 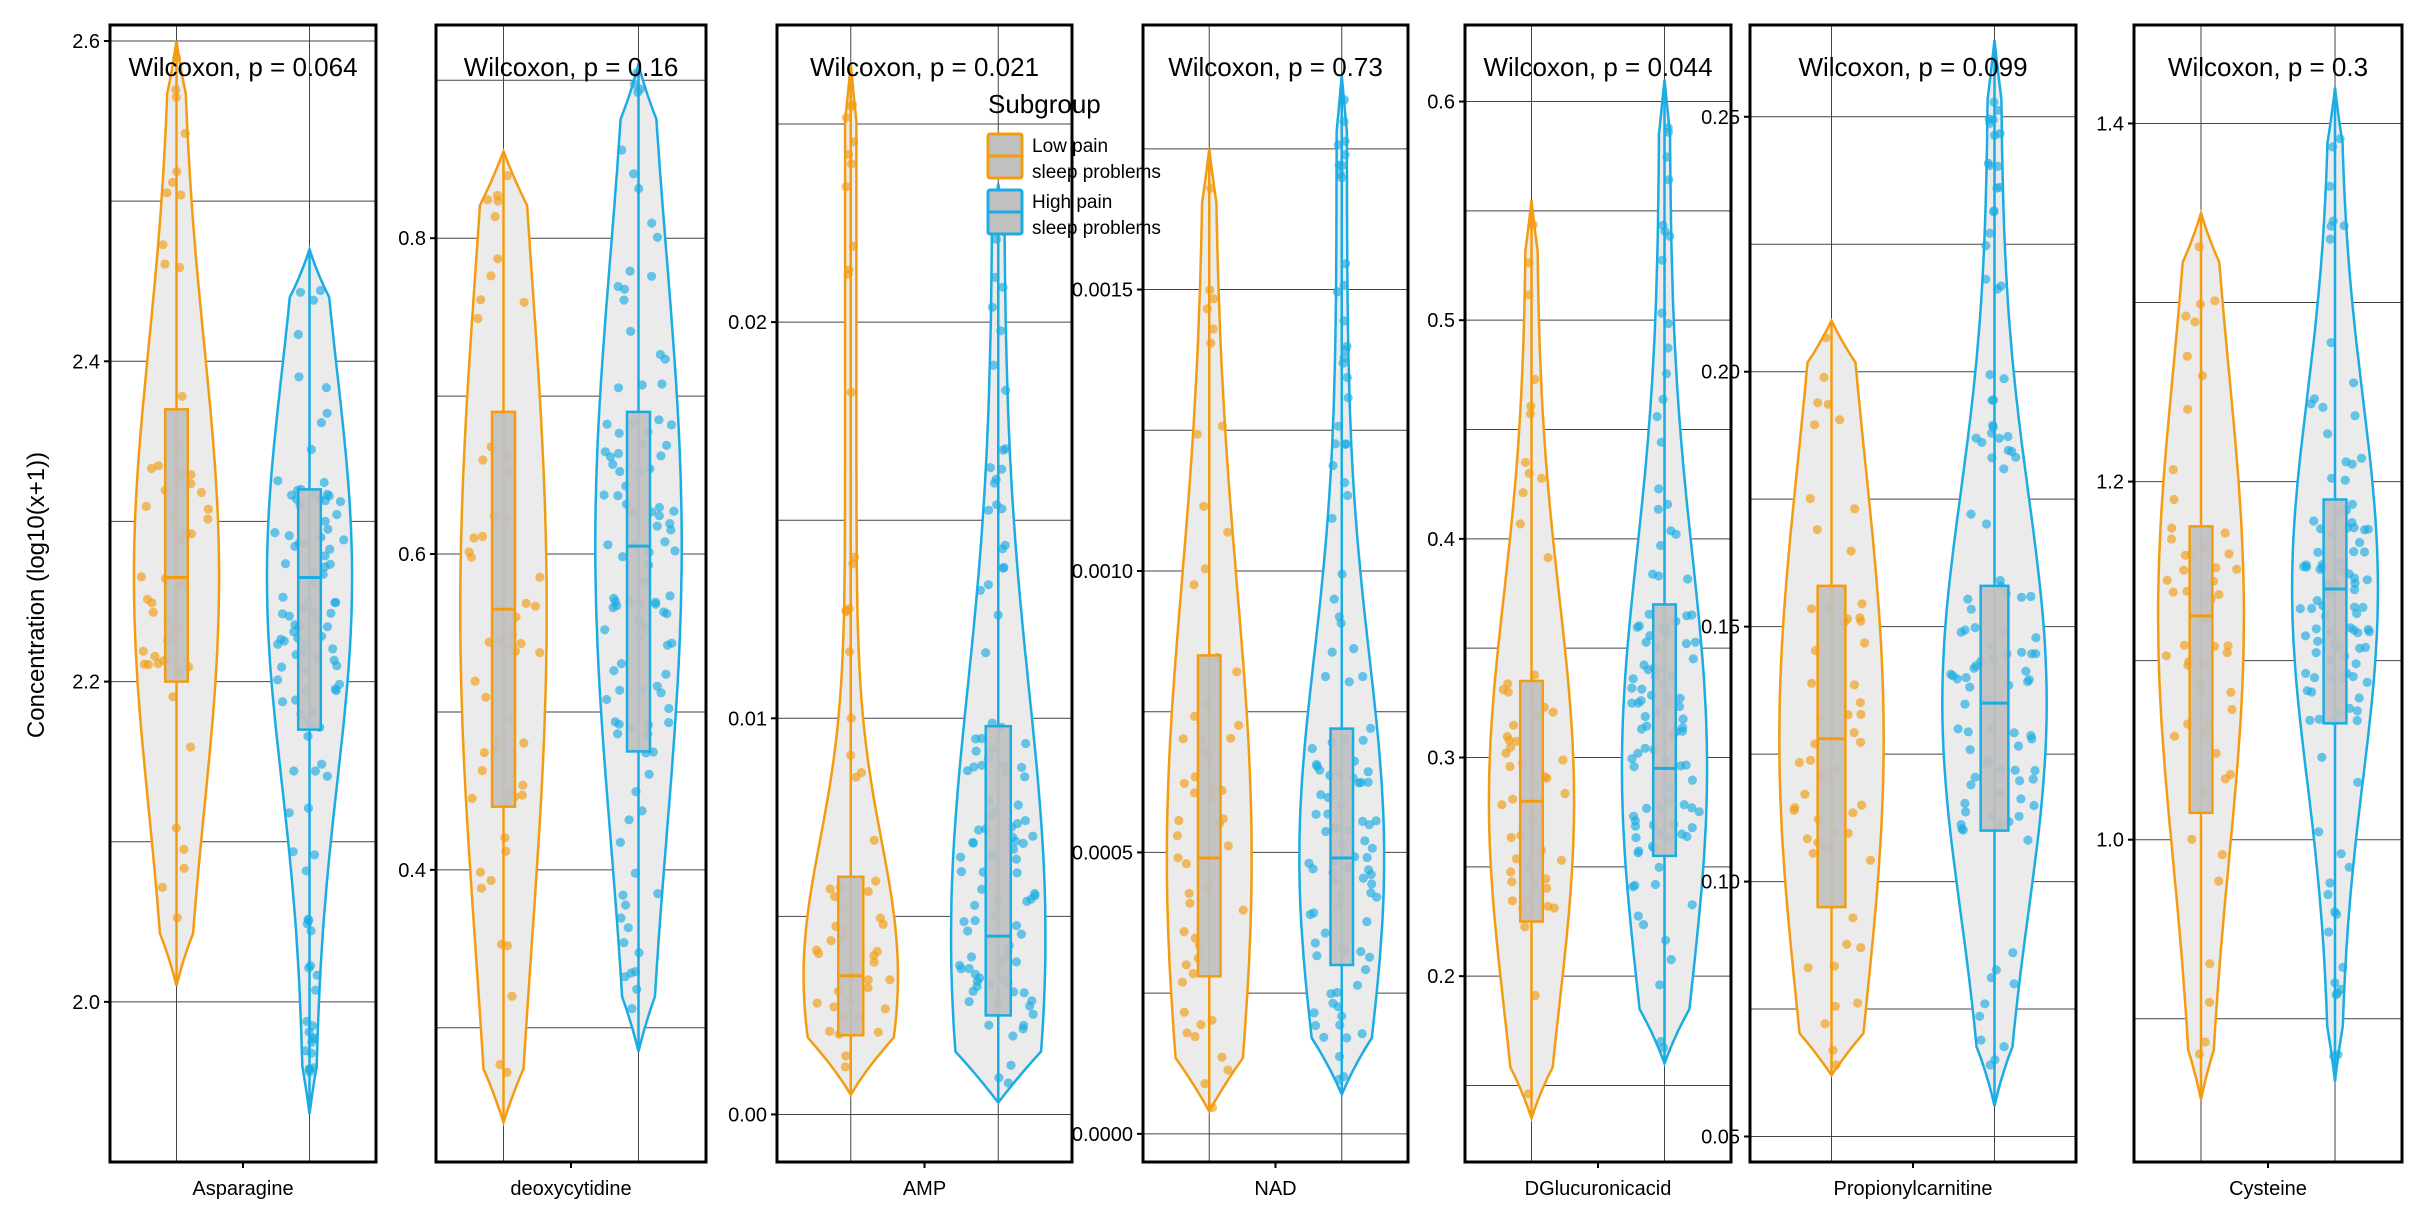 I want to click on y-tick-label: 0.0010, so click(x=1102, y=572).